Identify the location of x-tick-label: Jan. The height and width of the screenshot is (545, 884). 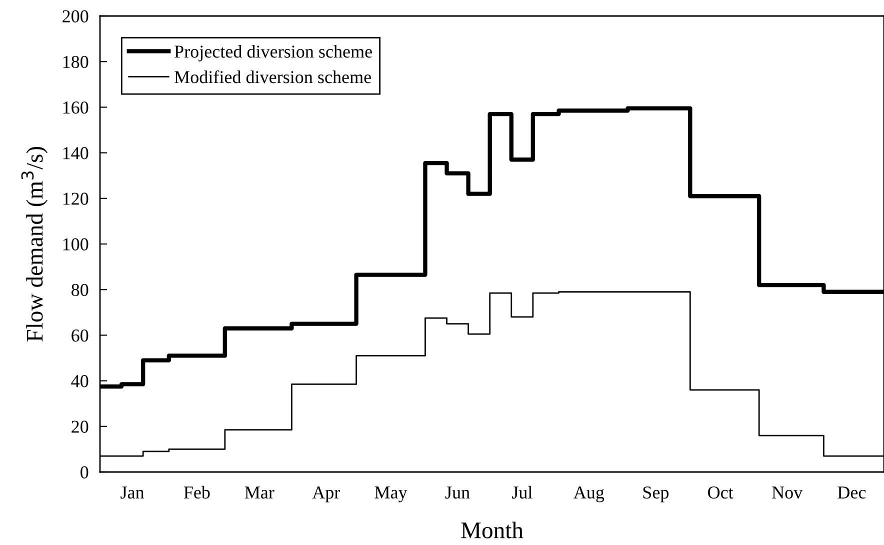
(132, 492).